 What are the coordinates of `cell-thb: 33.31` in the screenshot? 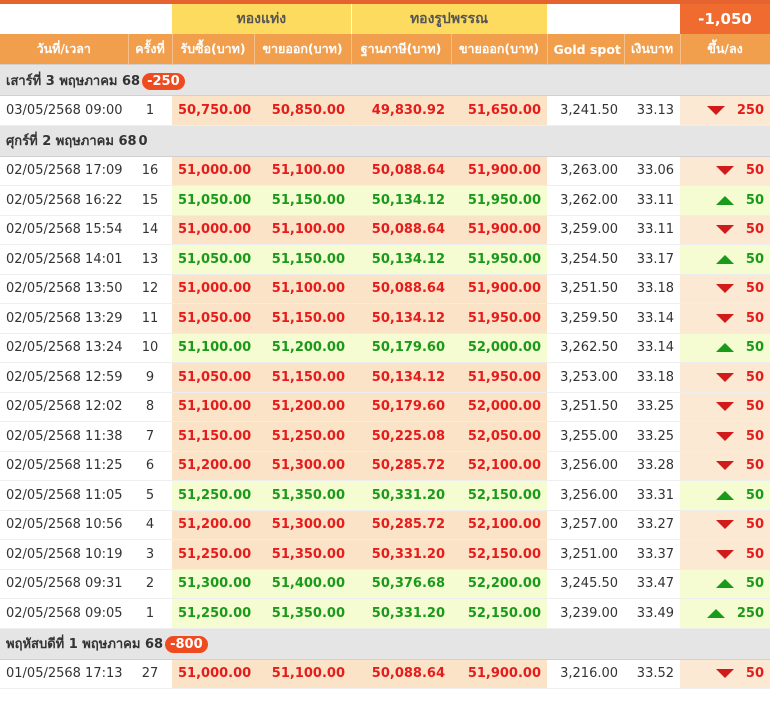 It's located at (652, 495).